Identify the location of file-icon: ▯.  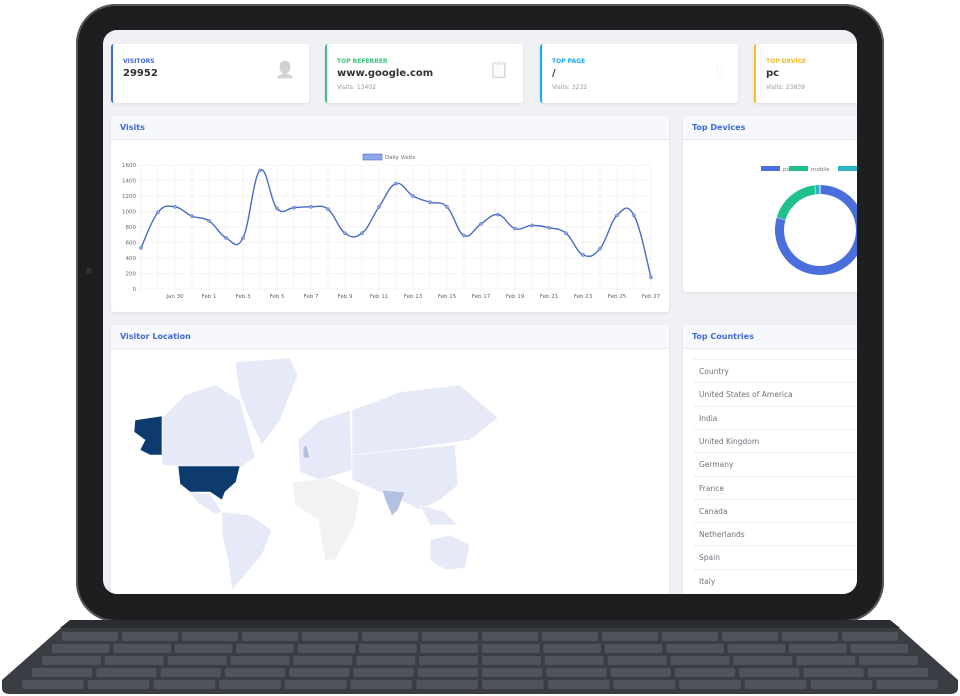
(719, 69).